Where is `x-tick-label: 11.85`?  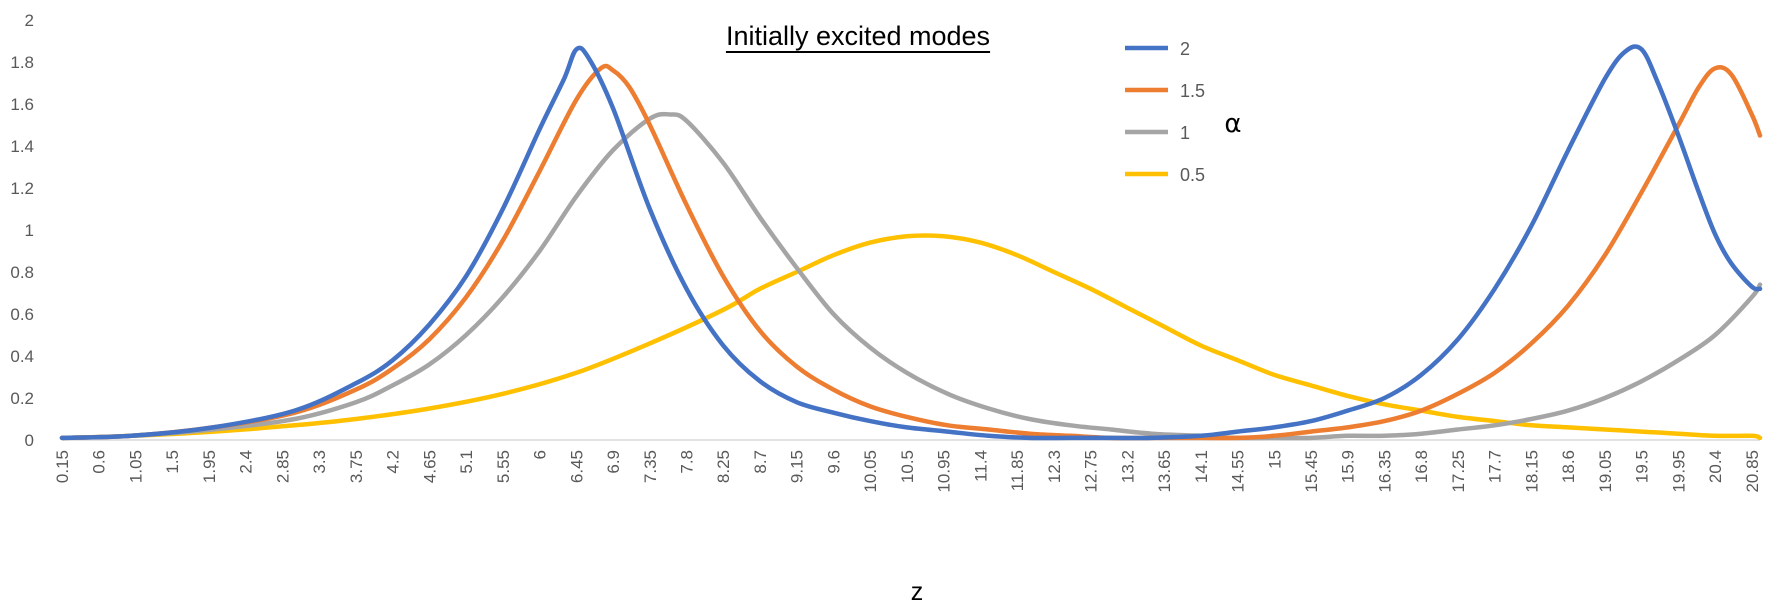 x-tick-label: 11.85 is located at coordinates (1017, 470).